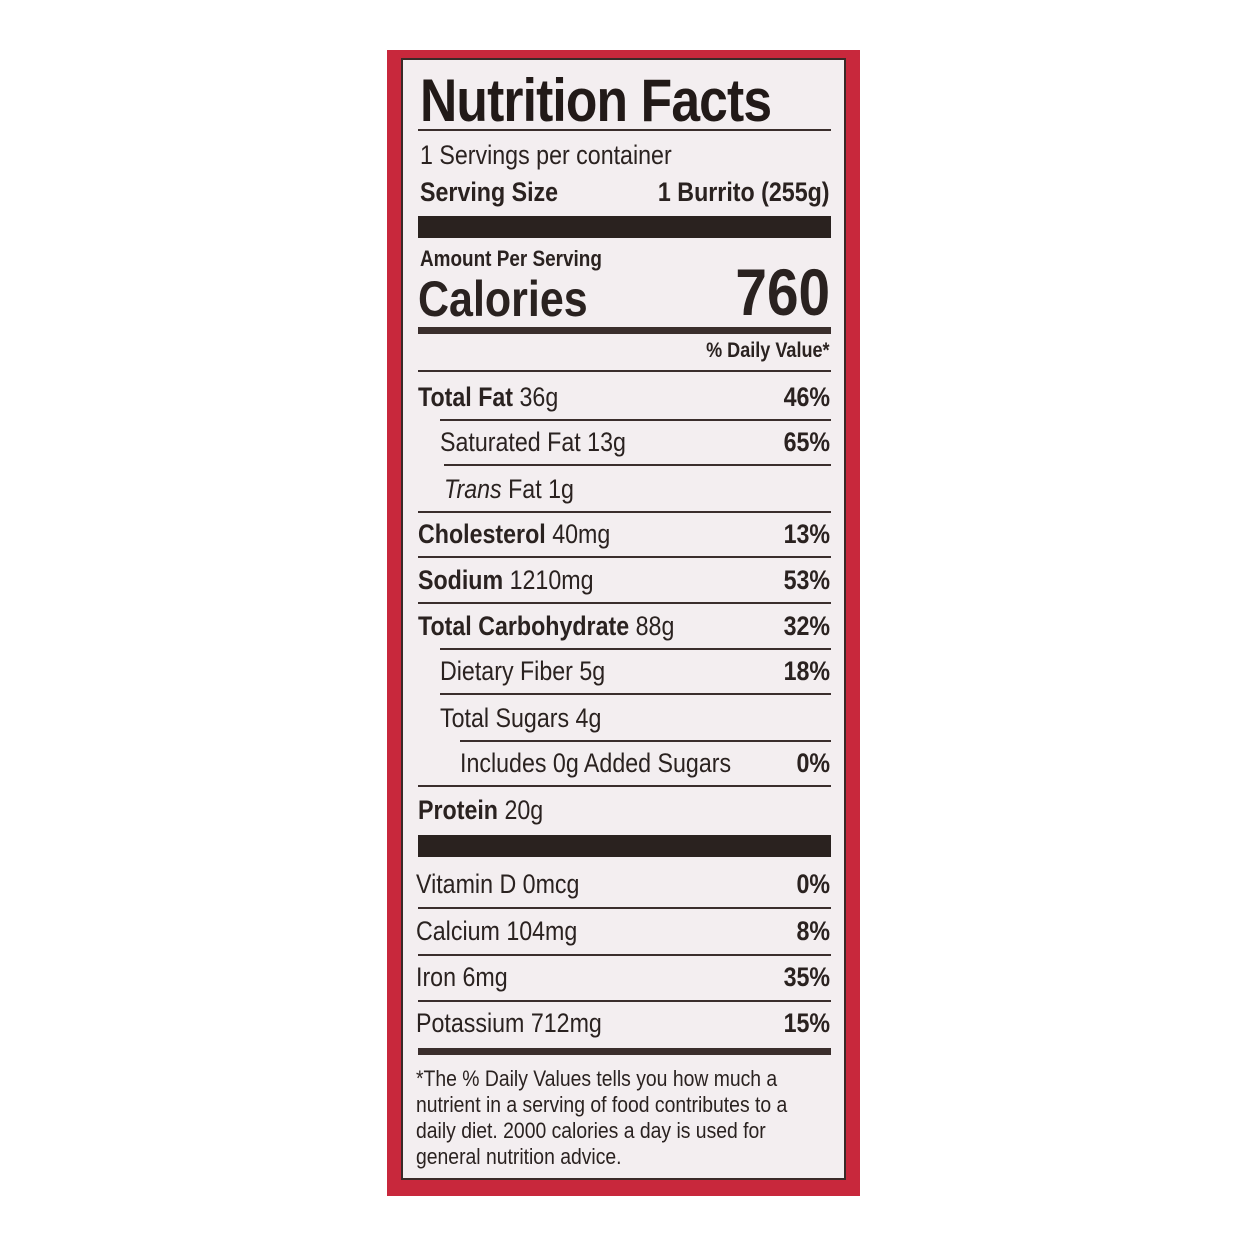 Image resolution: width=1247 pixels, height=1247 pixels. Describe the element at coordinates (506, 580) in the screenshot. I see `nutrient-row: Sodium 1210mg` at that location.